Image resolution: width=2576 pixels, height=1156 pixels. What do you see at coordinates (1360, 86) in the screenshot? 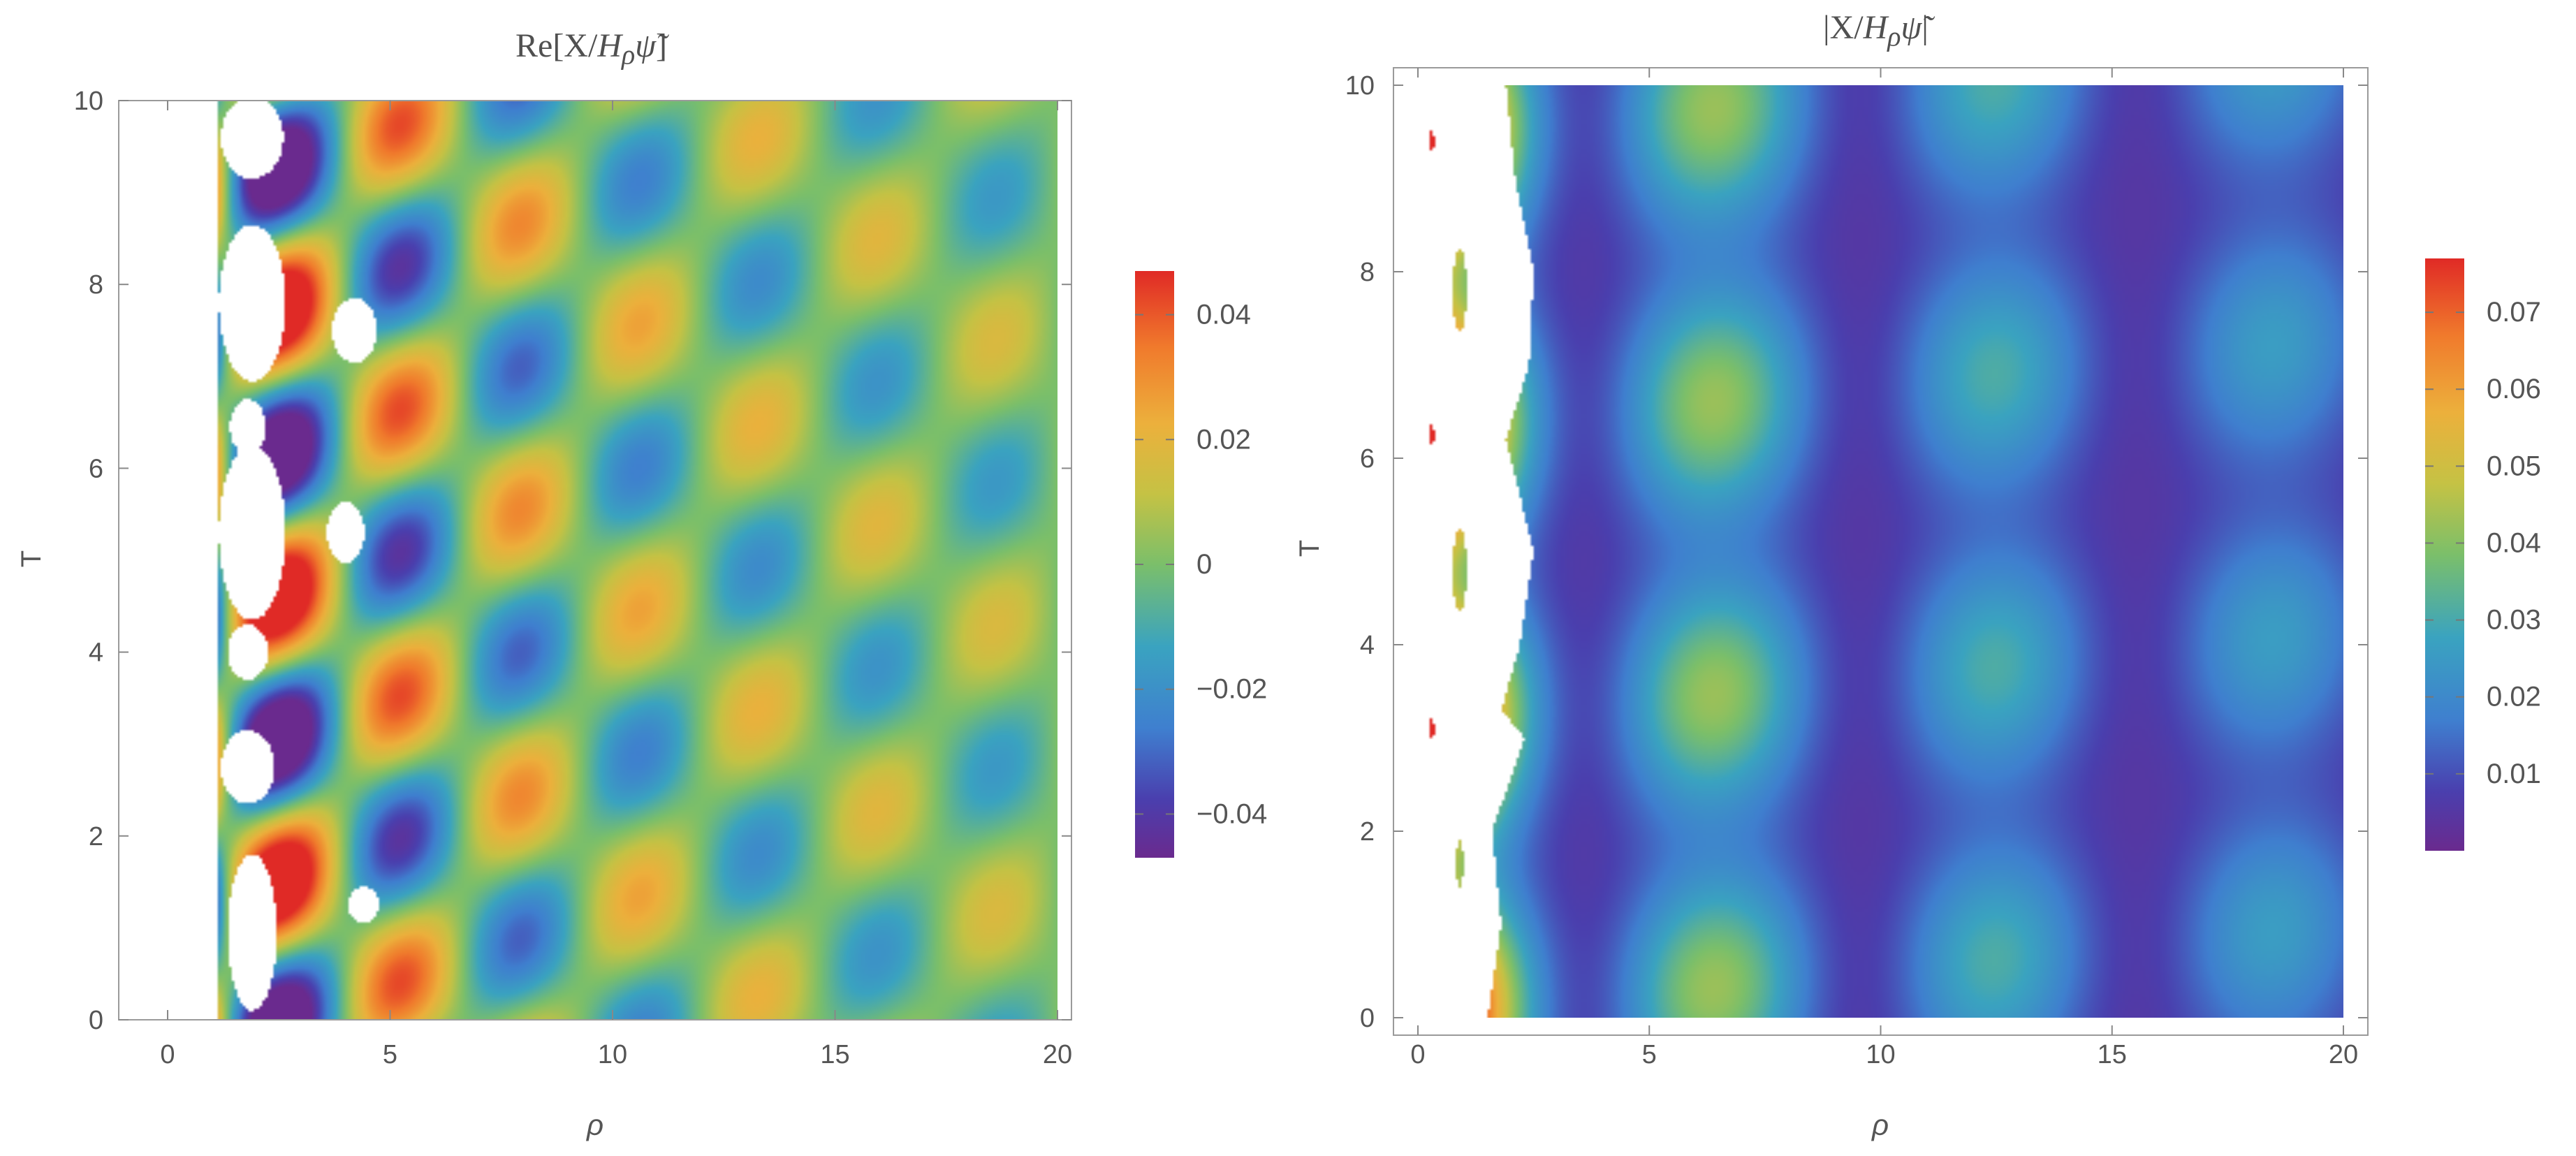
I see `right-y-tick-label: 10` at bounding box center [1360, 86].